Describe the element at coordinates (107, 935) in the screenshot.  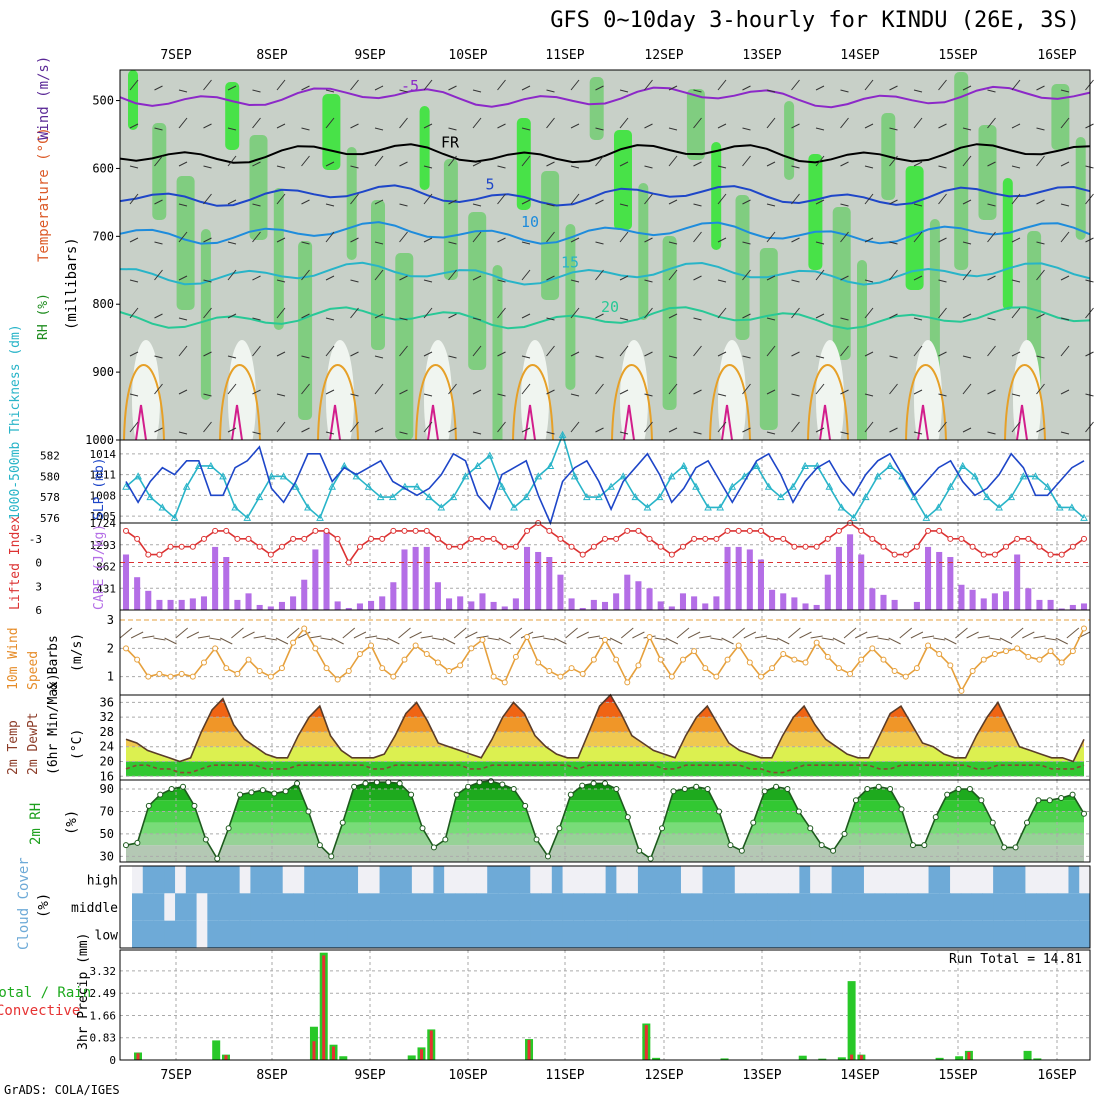
I see `cloud-level-label: low` at that location.